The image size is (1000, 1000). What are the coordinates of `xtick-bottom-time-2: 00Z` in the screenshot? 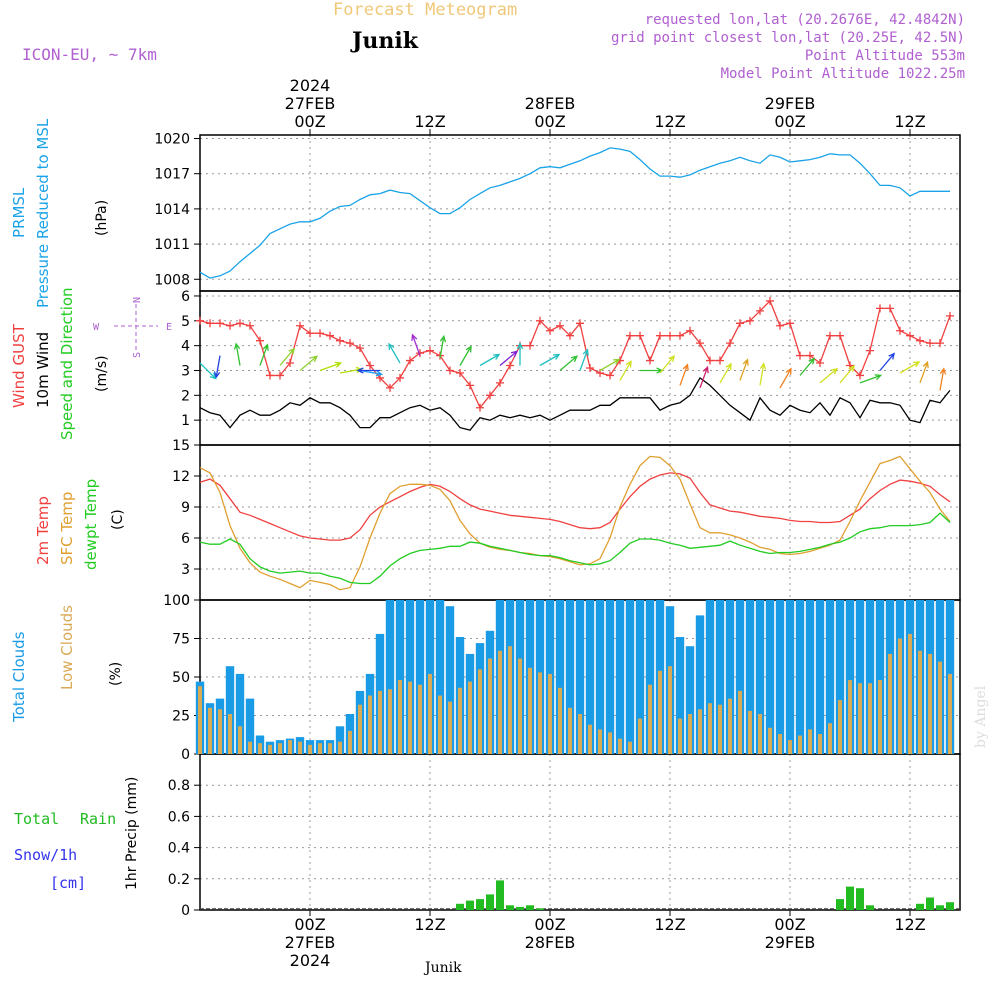 It's located at (549, 924).